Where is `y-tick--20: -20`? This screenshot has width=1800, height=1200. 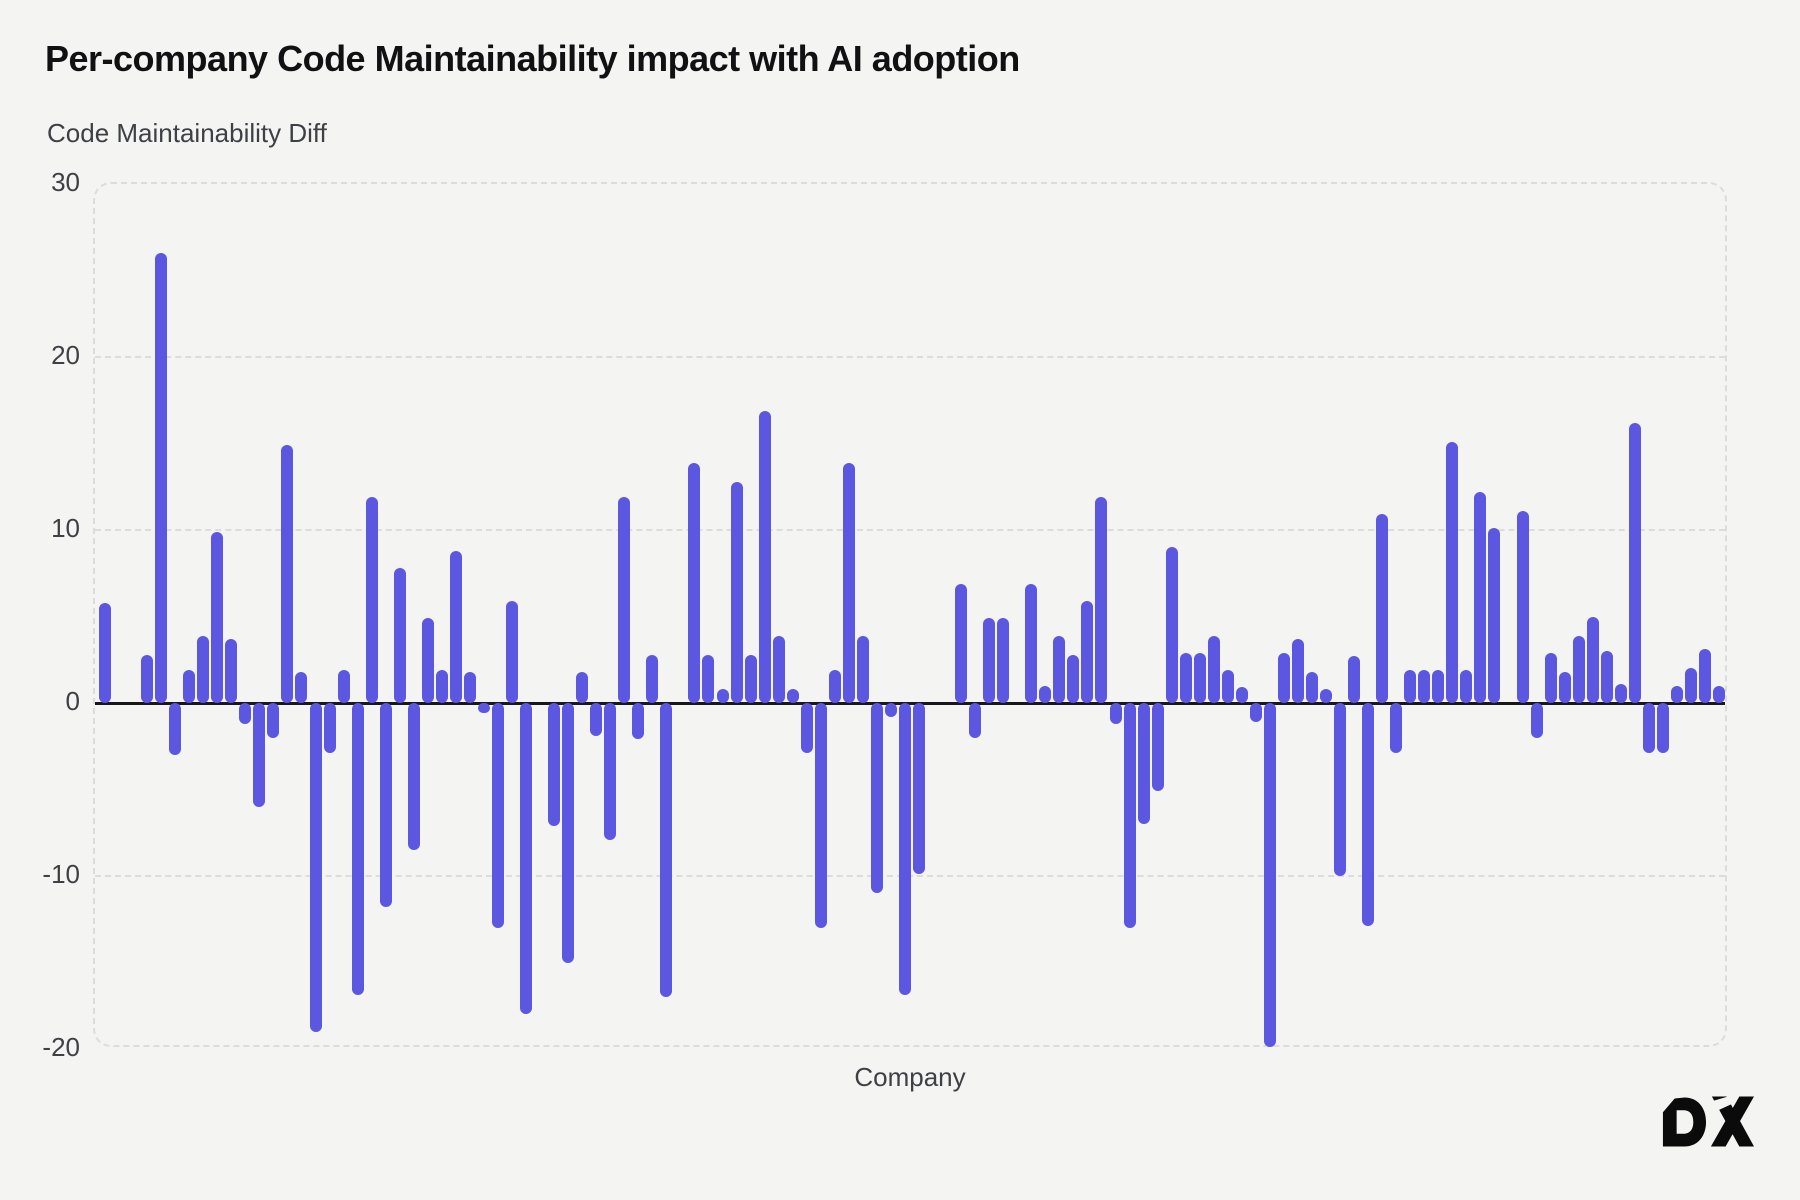
y-tick--20: -20 is located at coordinates (61, 1047).